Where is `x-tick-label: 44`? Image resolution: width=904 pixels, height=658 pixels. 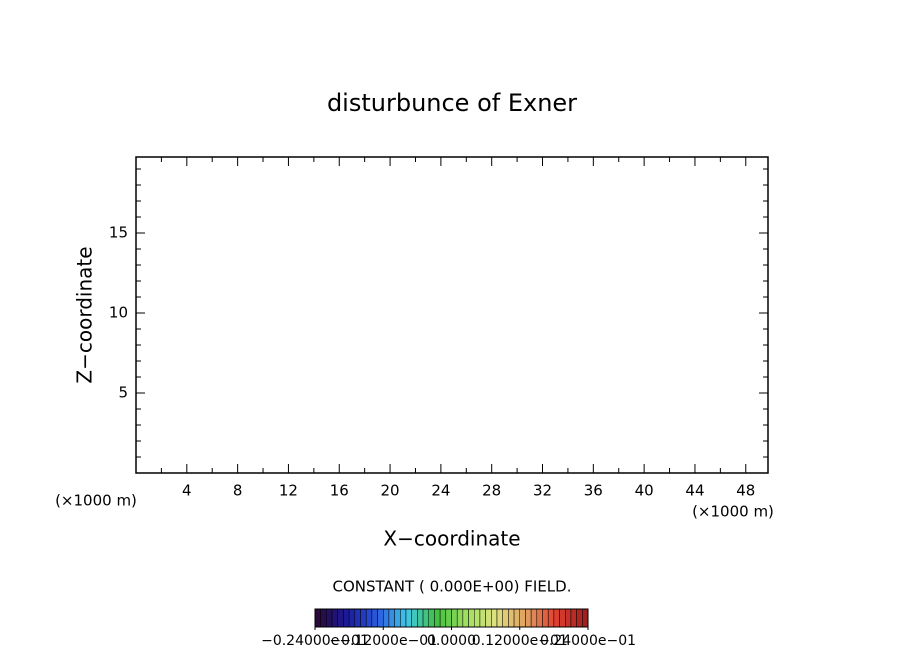
x-tick-label: 44 is located at coordinates (694, 491).